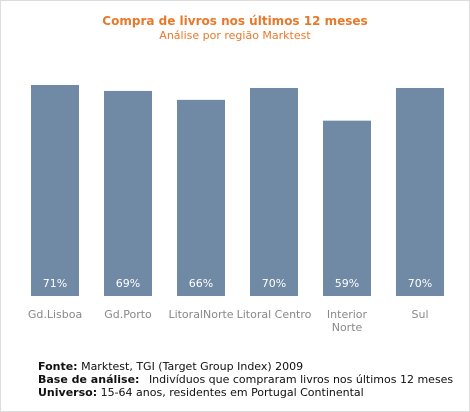 The image size is (470, 412). What do you see at coordinates (274, 191) in the screenshot?
I see `bar-litoral-centro` at bounding box center [274, 191].